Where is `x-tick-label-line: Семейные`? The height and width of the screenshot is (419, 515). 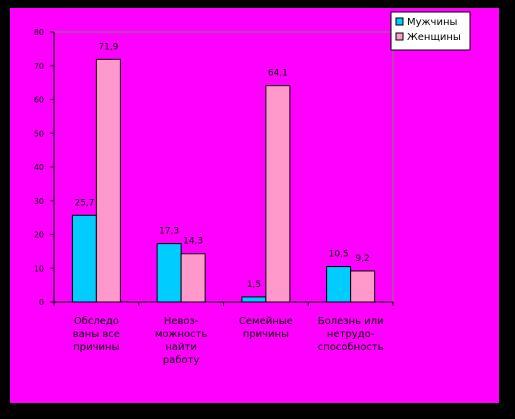
x-tick-label-line: Семейные is located at coordinates (266, 321).